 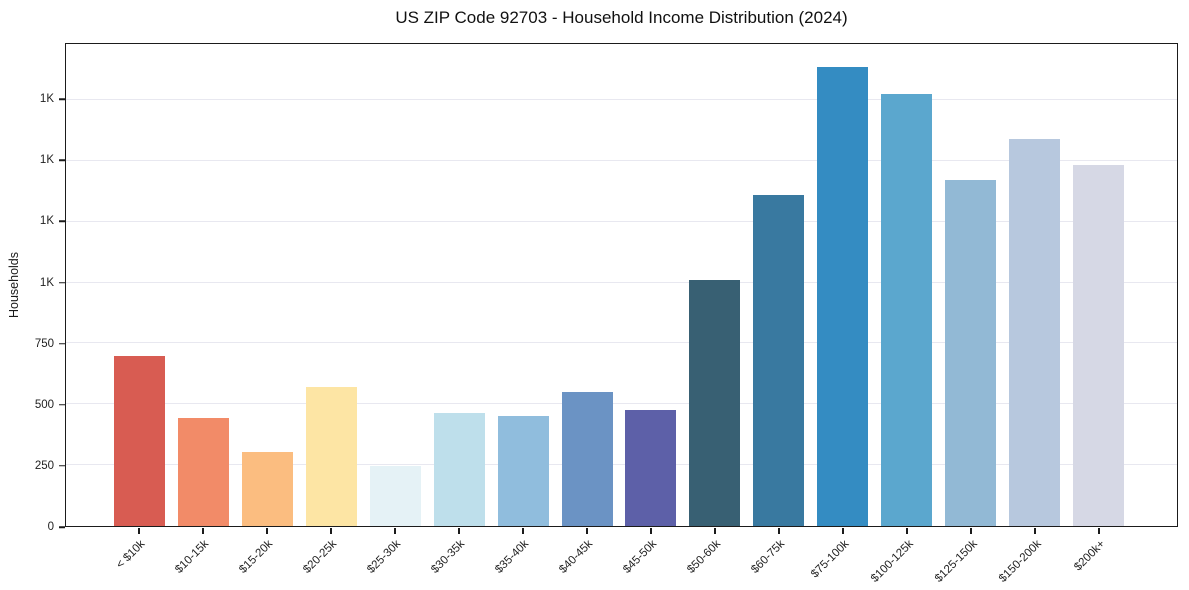 I want to click on x-label-slot: $45-50k, so click(x=651, y=558).